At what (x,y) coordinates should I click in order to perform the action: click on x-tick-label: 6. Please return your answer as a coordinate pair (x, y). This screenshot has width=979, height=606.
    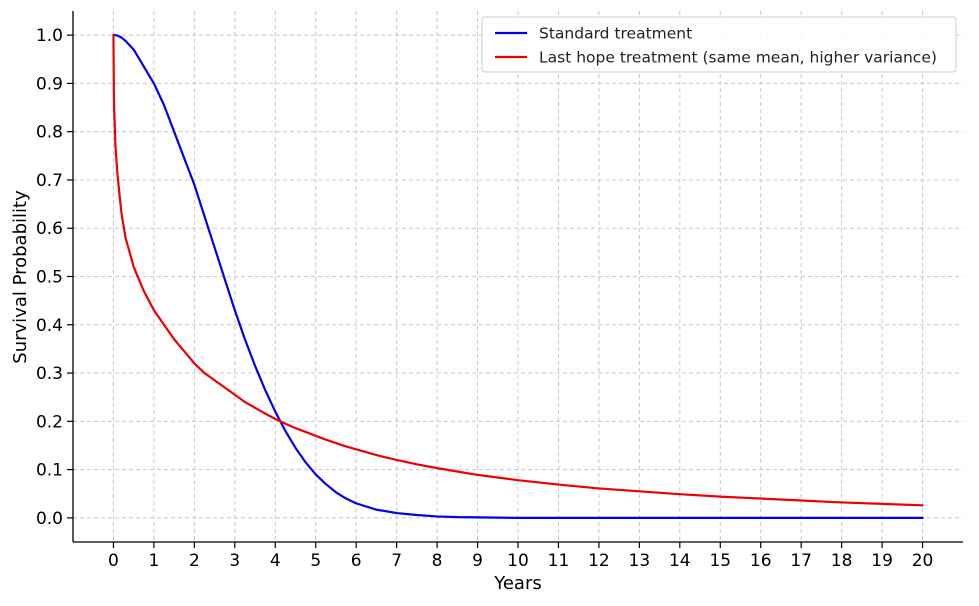
    Looking at the image, I should click on (356, 561).